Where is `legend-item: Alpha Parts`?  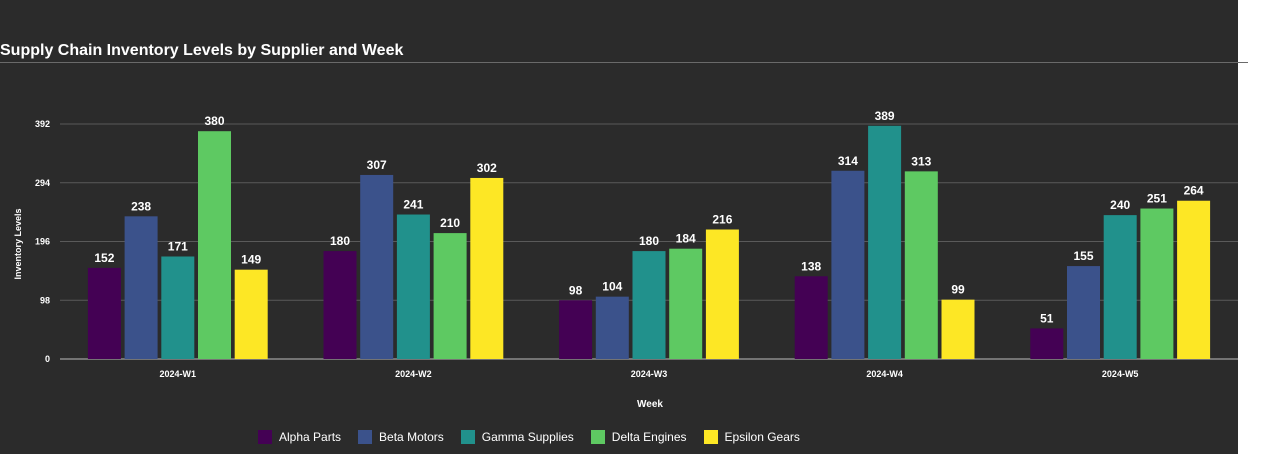 legend-item: Alpha Parts is located at coordinates (299, 437).